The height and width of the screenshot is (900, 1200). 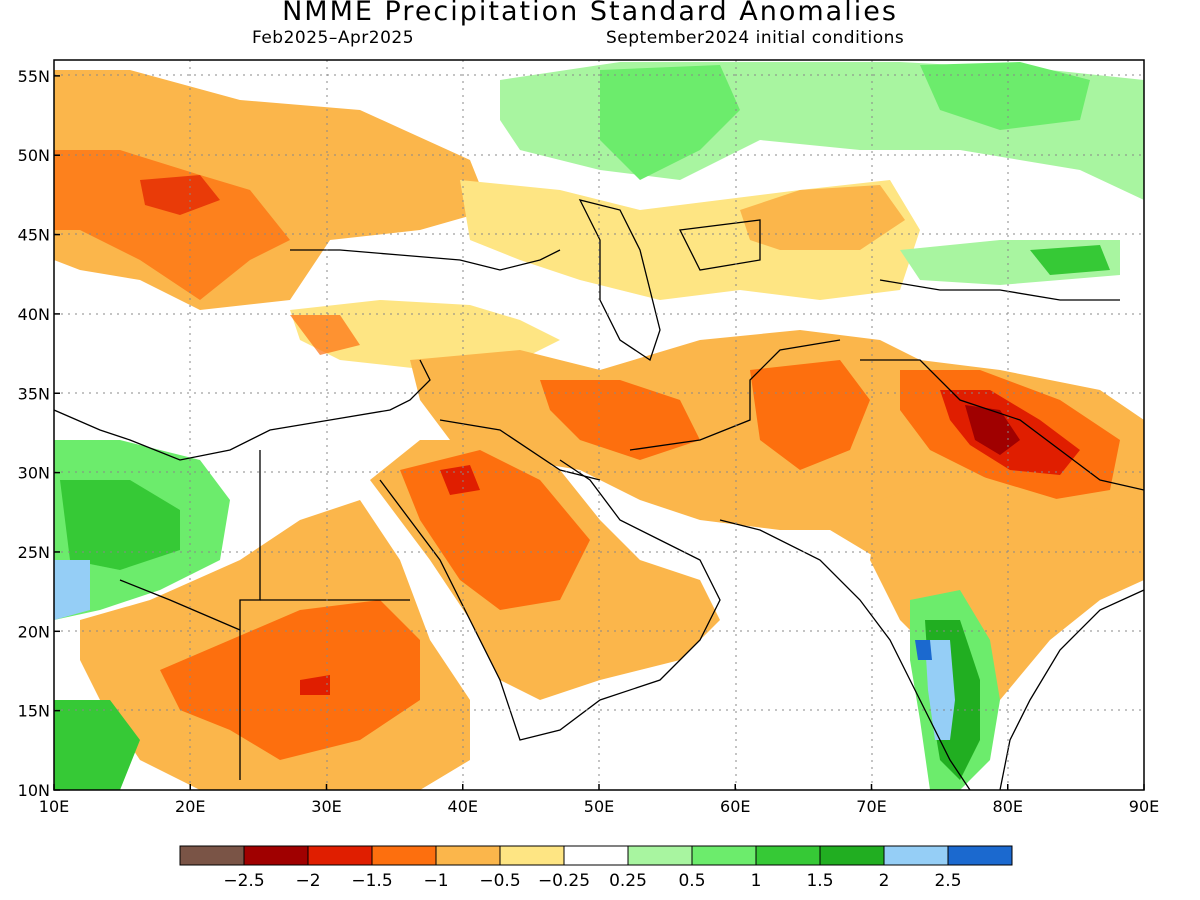 What do you see at coordinates (435, 881) in the screenshot?
I see `legend-label: −1` at bounding box center [435, 881].